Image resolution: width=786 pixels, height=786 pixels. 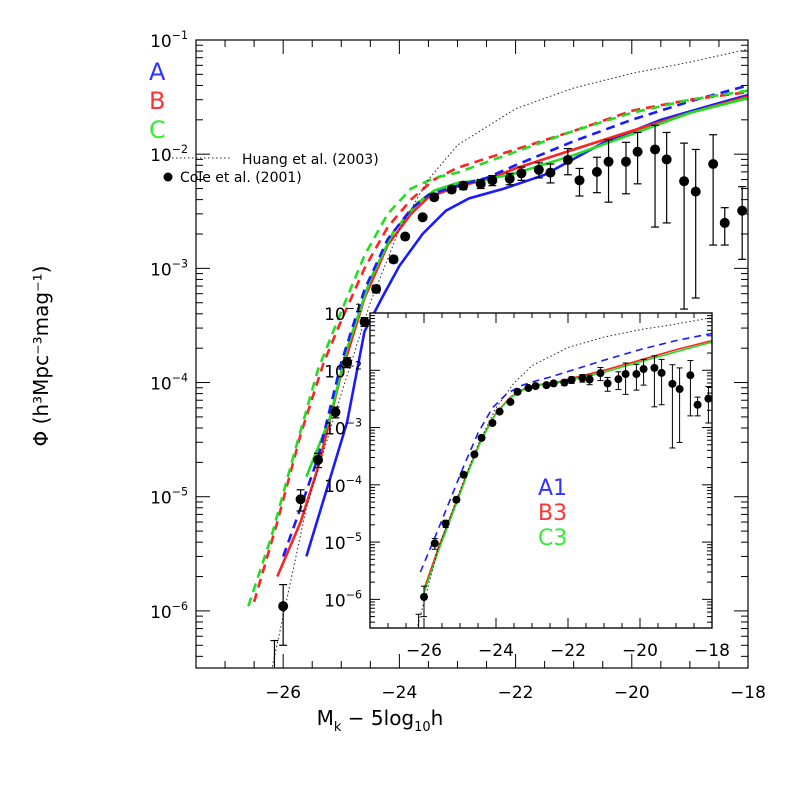 I want to click on inset-legend-A1: A1, so click(x=552, y=488).